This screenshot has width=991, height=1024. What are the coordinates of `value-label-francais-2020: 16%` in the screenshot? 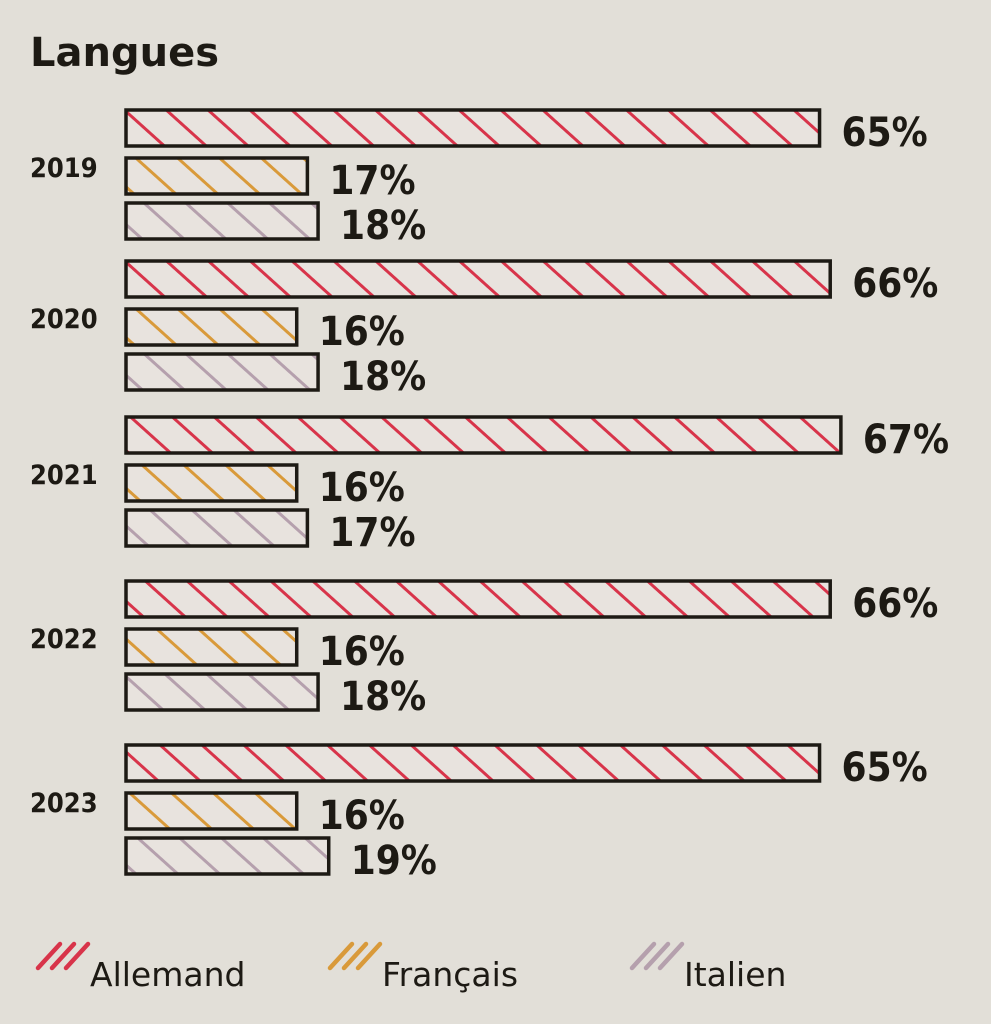 It's located at (362, 332).